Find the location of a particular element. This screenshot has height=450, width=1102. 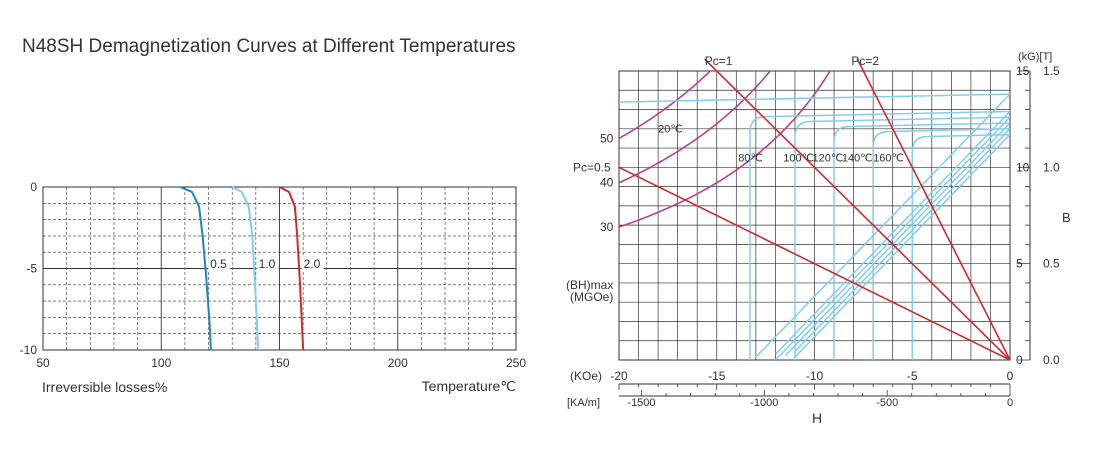

temperature-curve-label: 120℃ is located at coordinates (828, 159).